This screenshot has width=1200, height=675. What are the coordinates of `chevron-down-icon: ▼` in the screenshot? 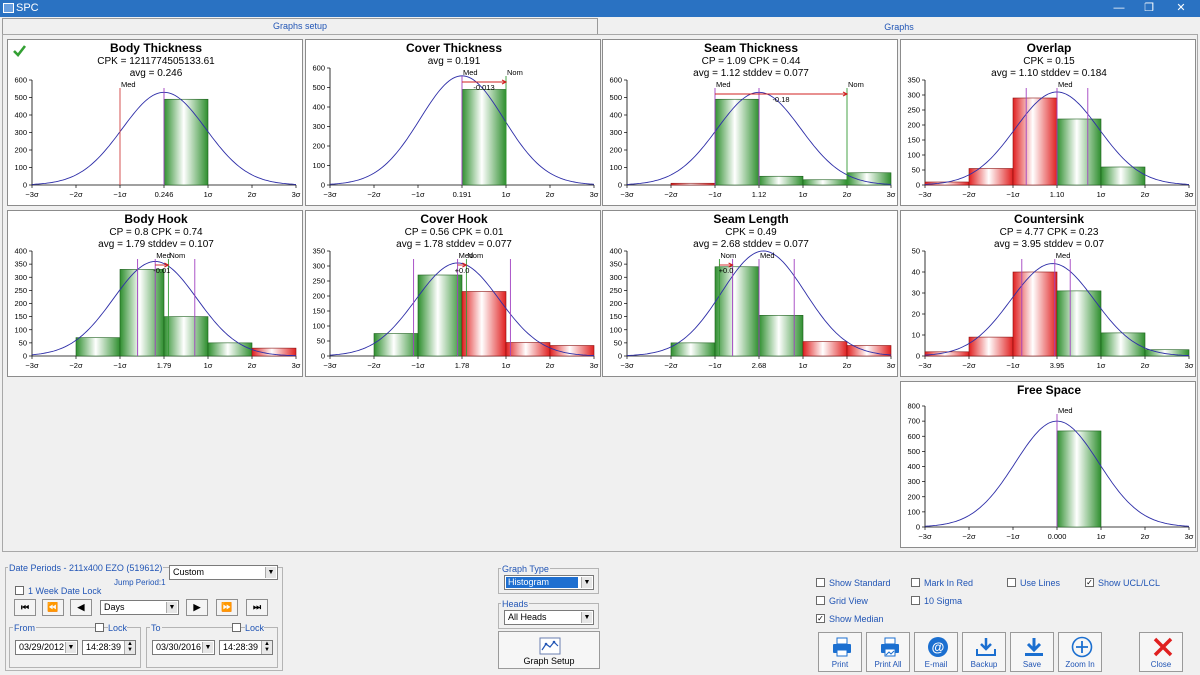 It's located at (270, 572).